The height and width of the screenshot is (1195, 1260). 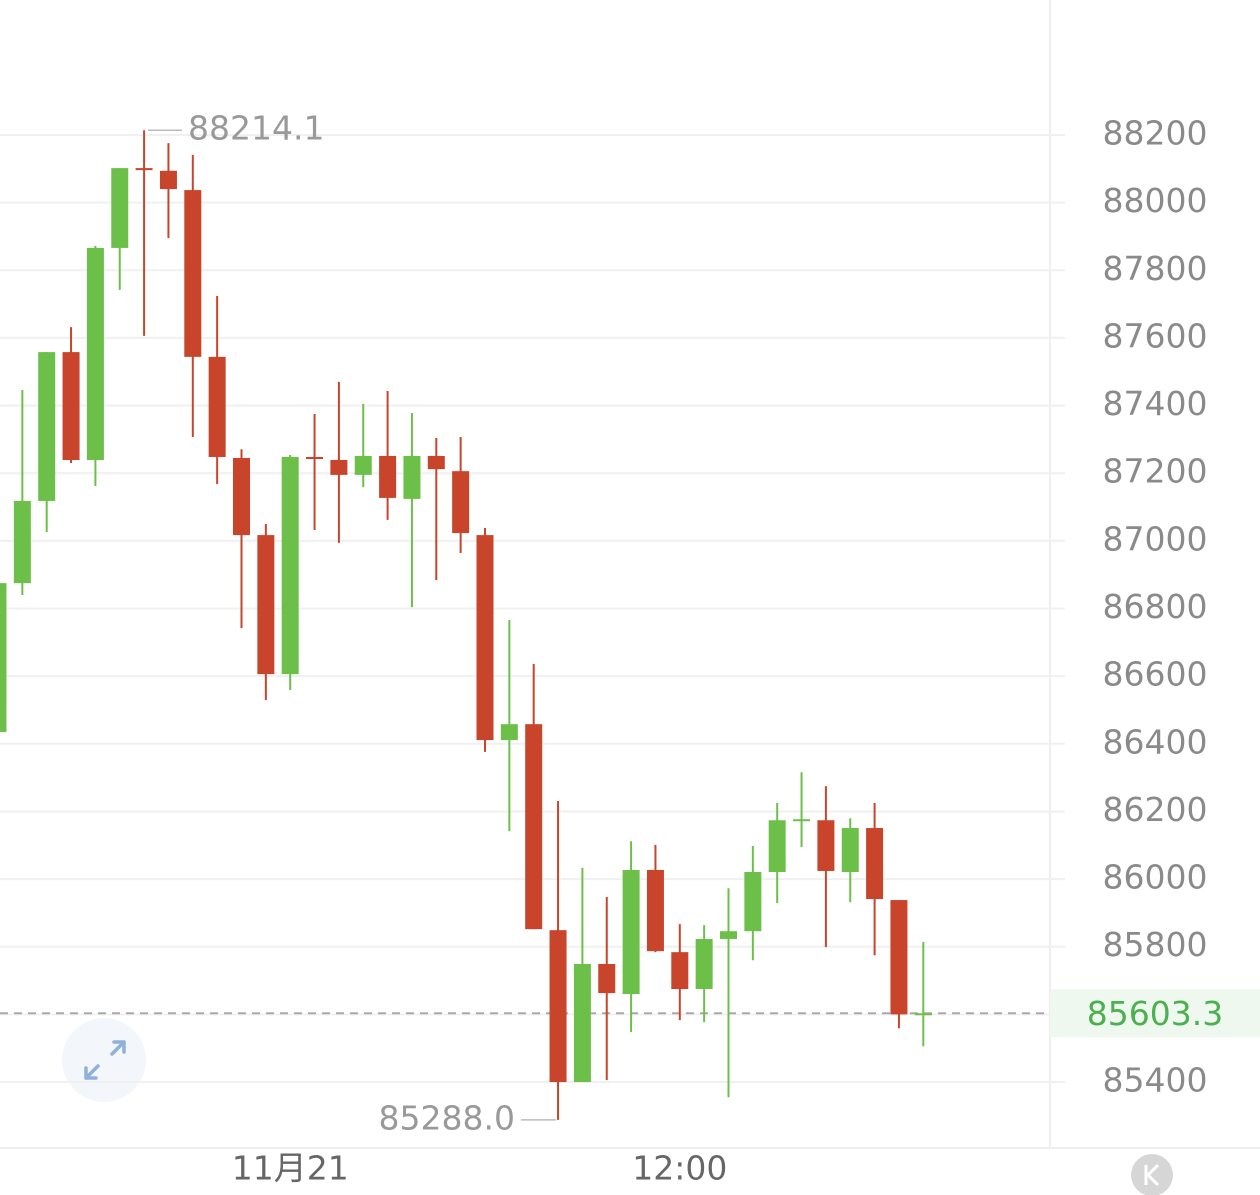 What do you see at coordinates (1155, 606) in the screenshot?
I see `y-tick-label: 86800` at bounding box center [1155, 606].